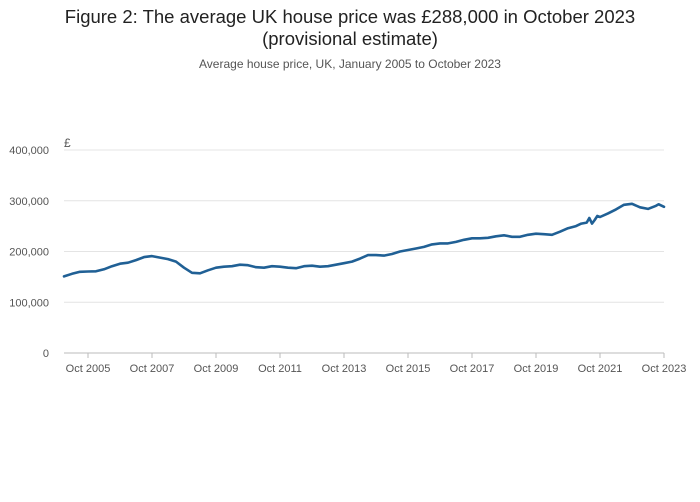 This screenshot has width=700, height=502. I want to click on y-tick-label: 100,000, so click(29, 303).